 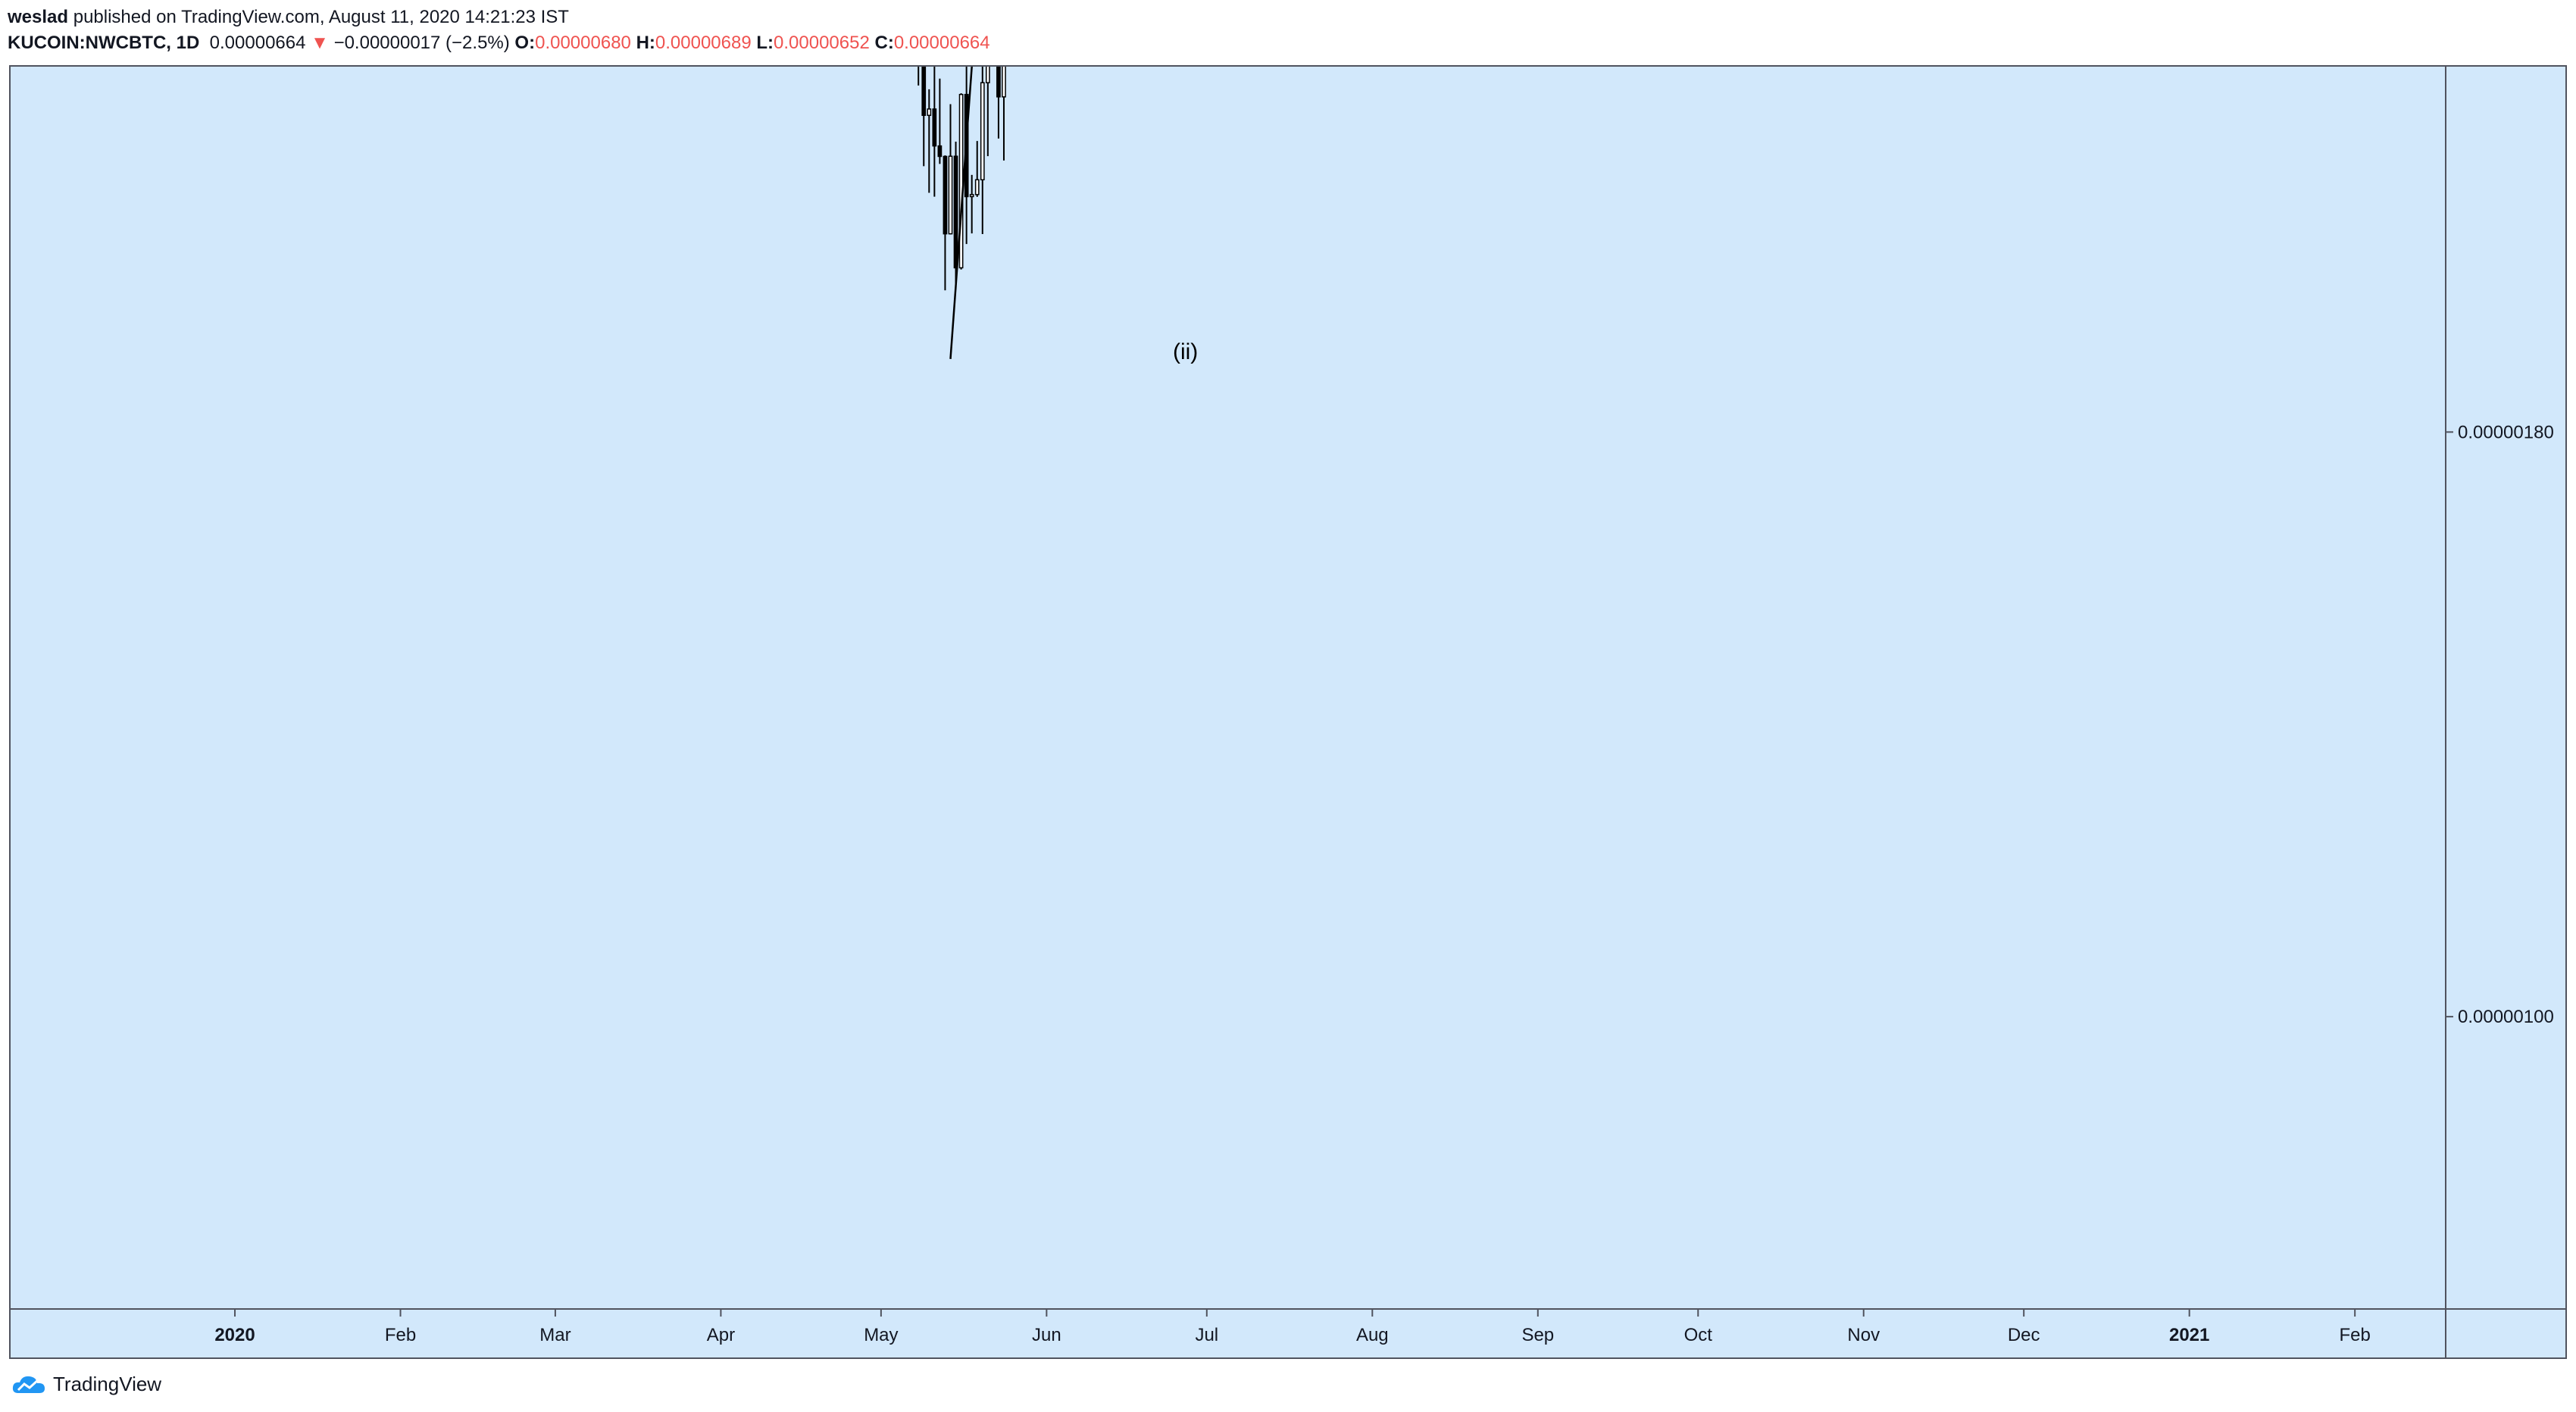 What do you see at coordinates (2506, 432) in the screenshot?
I see `y-tick-label: 0.00000180` at bounding box center [2506, 432].